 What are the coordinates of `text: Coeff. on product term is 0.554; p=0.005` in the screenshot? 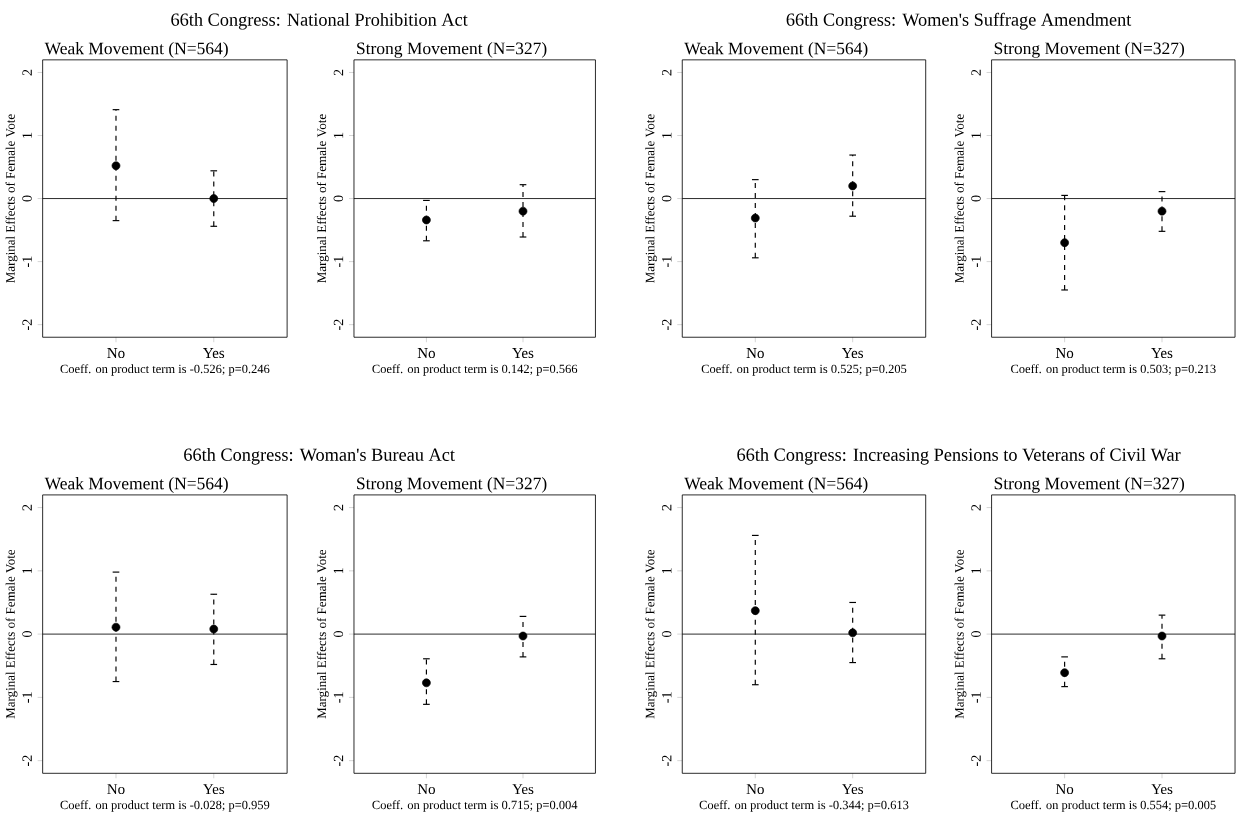 It's located at (1113, 806).